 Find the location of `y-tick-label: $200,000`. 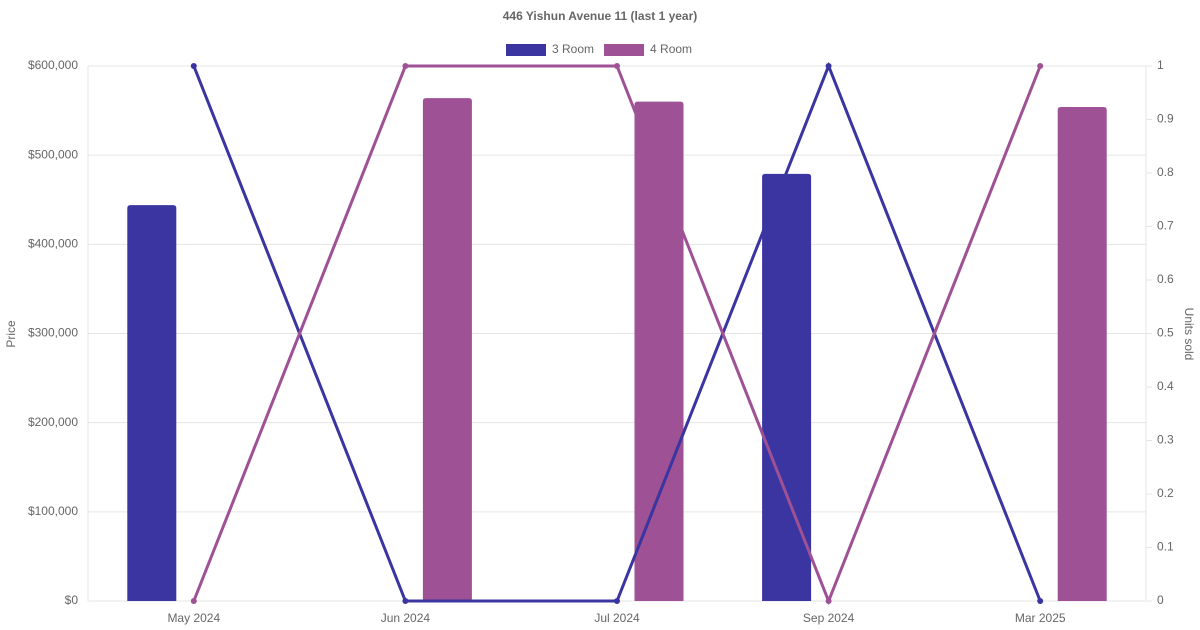

y-tick-label: $200,000 is located at coordinates (53, 422).